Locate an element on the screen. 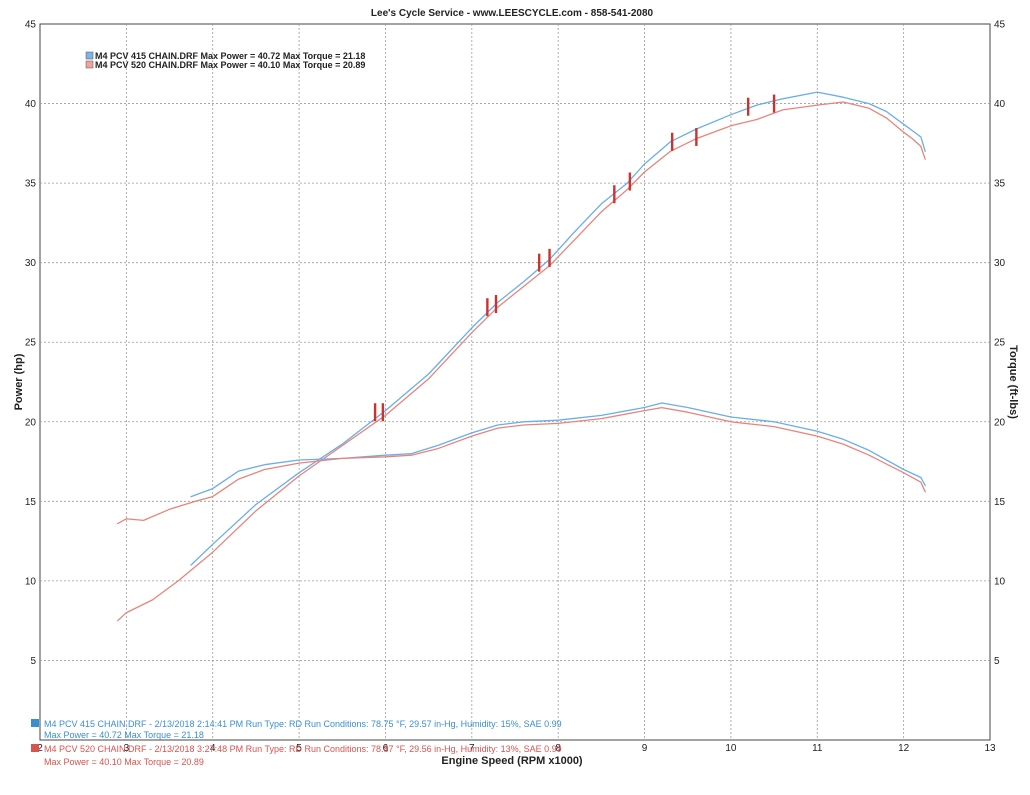 This screenshot has height=795, width=1030. y-tick-label: 10 is located at coordinates (31, 581).